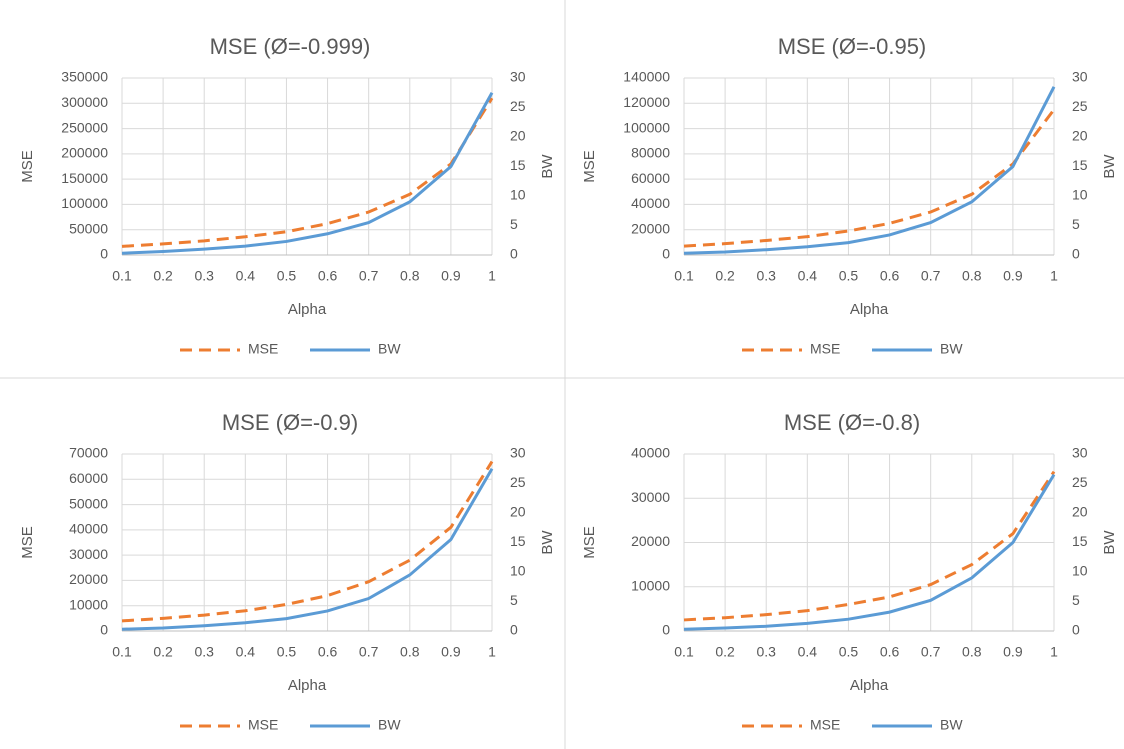 The height and width of the screenshot is (749, 1124). Describe the element at coordinates (88, 453) in the screenshot. I see `y-tick-label: 70000` at that location.